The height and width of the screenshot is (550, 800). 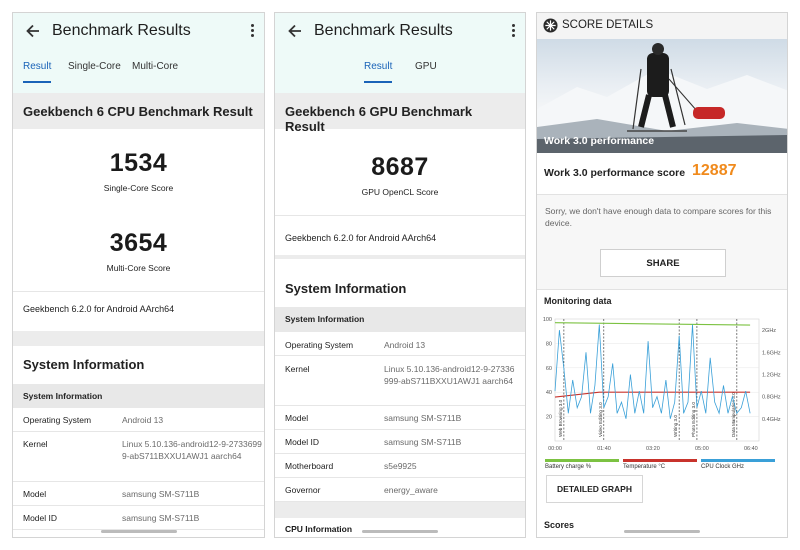 What do you see at coordinates (599, 141) in the screenshot?
I see `hero-caption: Work 3.0 performance` at bounding box center [599, 141].